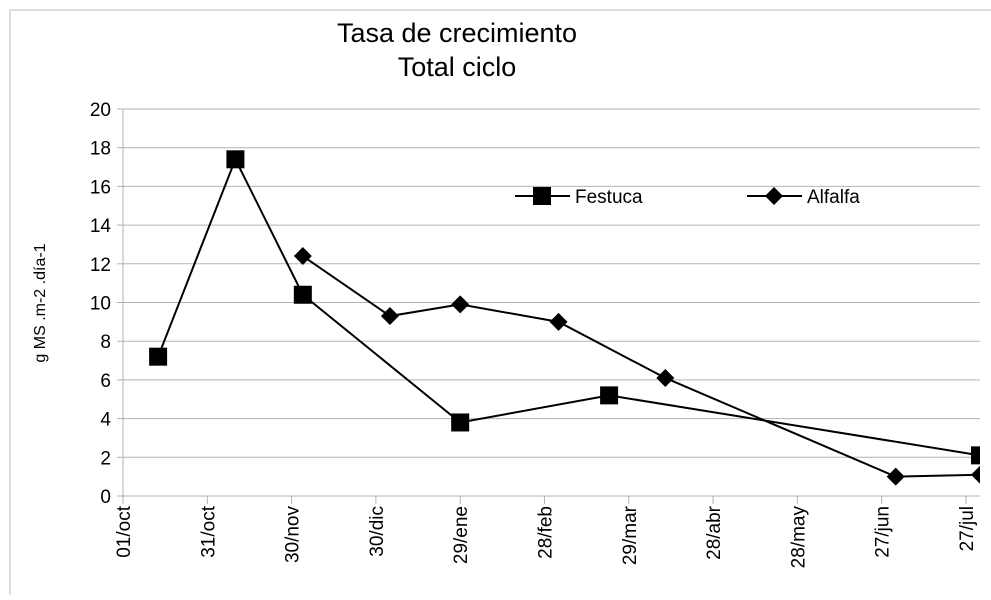 This screenshot has width=991, height=600. I want to click on x-tick-label: 01/oct, so click(124, 531).